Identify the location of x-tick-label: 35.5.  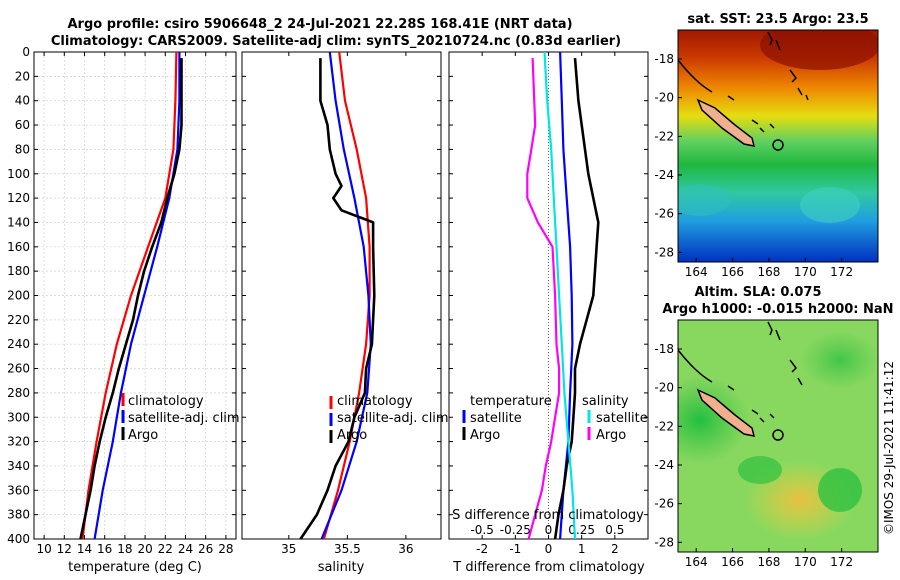
(347, 549).